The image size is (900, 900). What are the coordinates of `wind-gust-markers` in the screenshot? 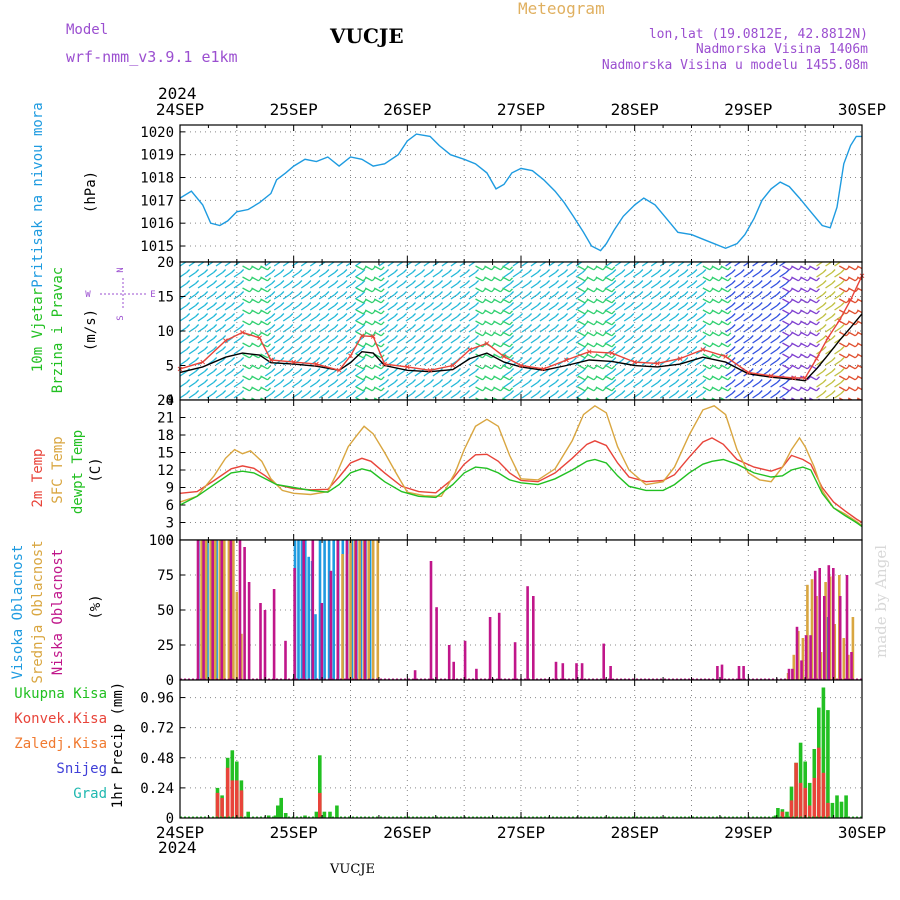 It's located at (521, 327).